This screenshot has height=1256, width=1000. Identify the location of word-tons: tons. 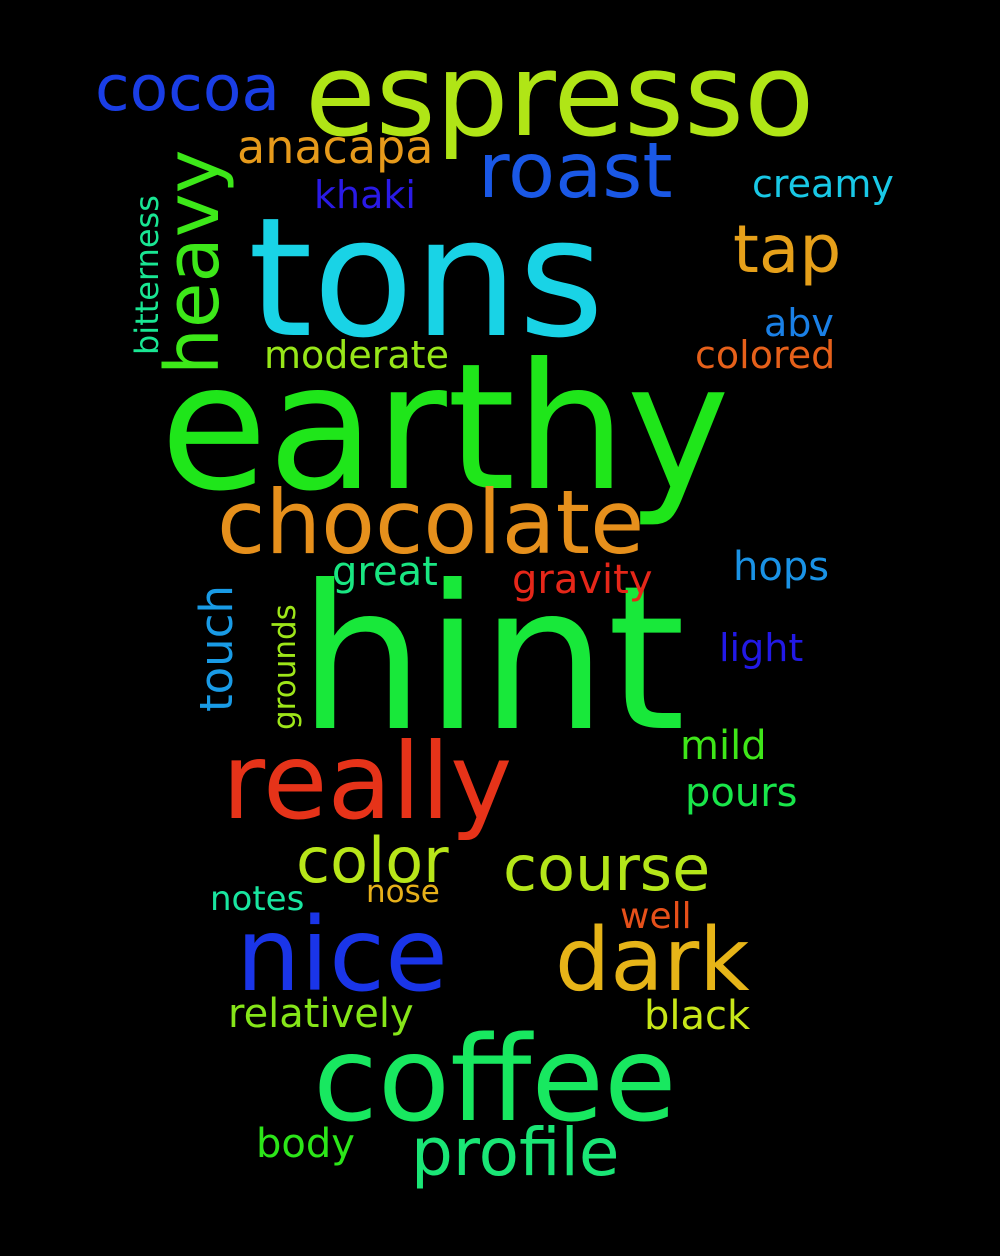
(426, 278).